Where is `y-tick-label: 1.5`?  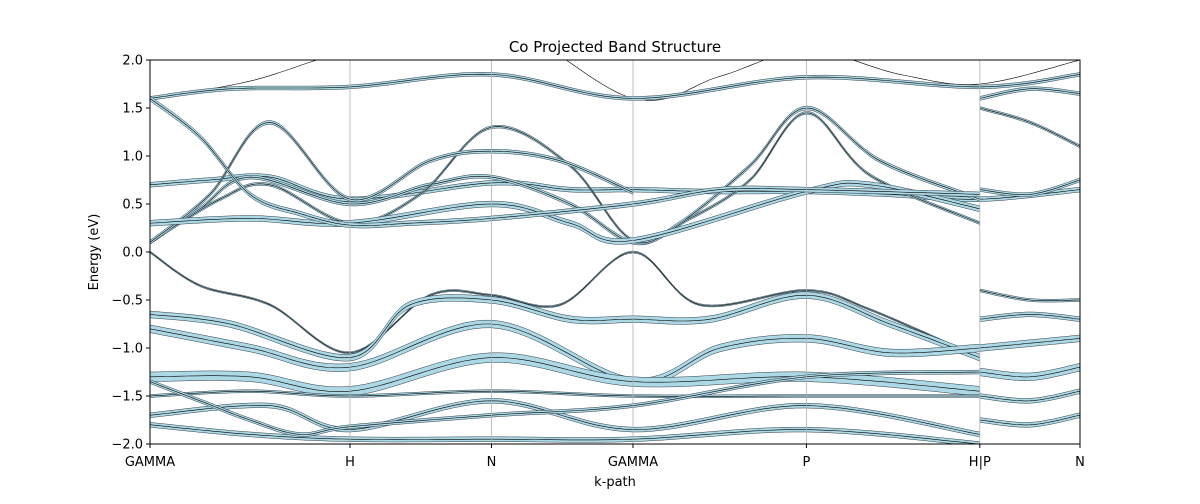
y-tick-label: 1.5 is located at coordinates (132, 109).